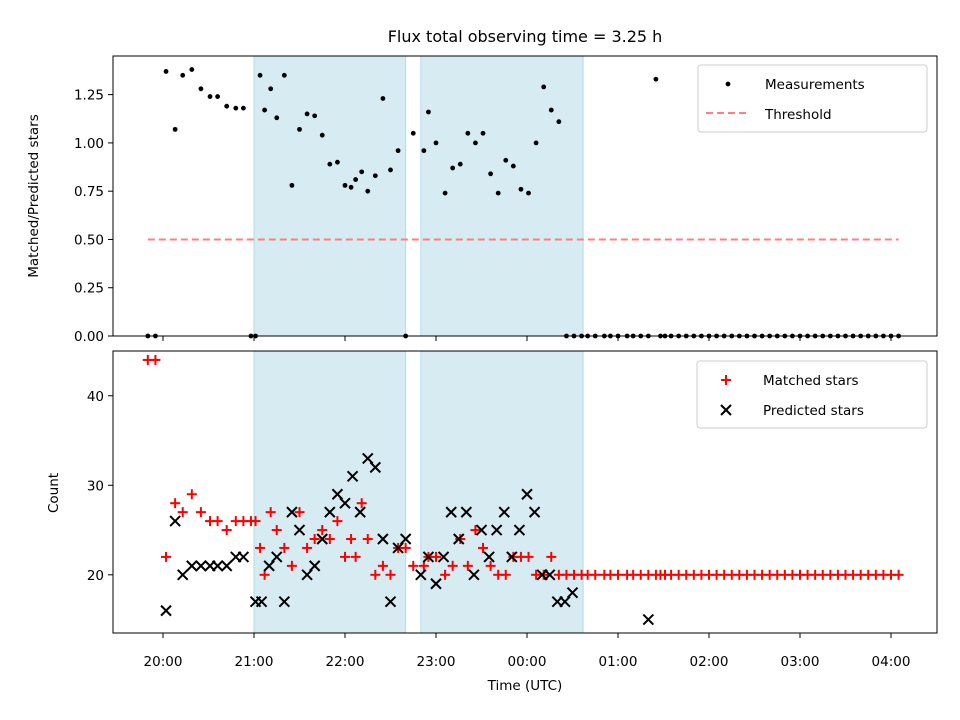  Describe the element at coordinates (798, 115) in the screenshot. I see `legend-label-threshold: Threshold` at that location.